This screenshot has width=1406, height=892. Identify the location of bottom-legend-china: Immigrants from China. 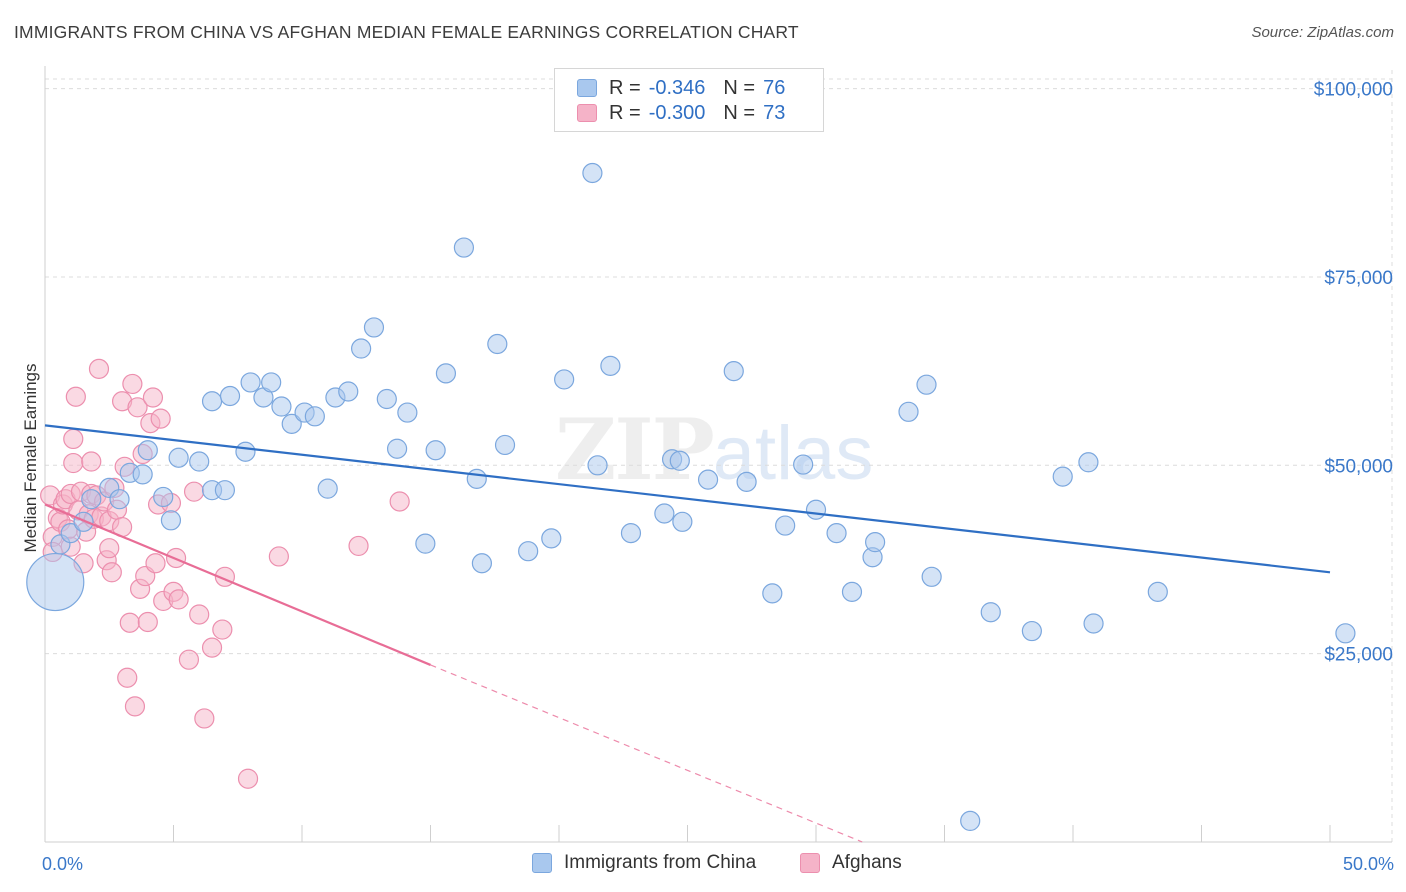
(644, 863).